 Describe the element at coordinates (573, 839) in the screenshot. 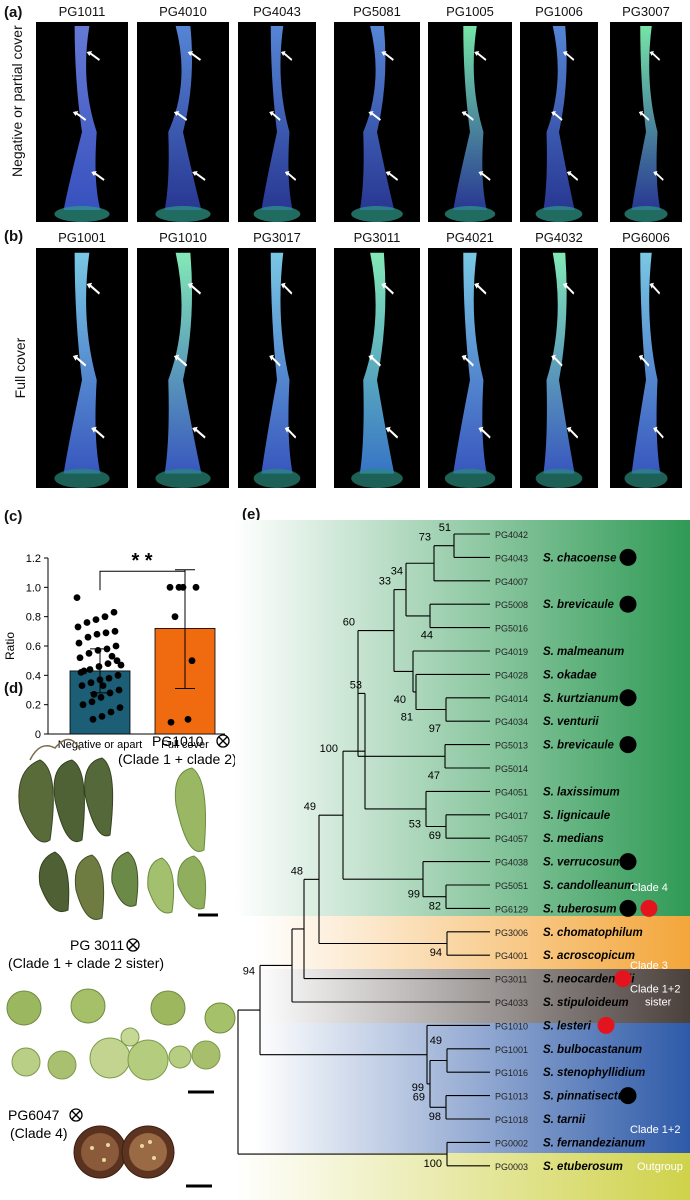

I see `tip-species: S. medians` at that location.